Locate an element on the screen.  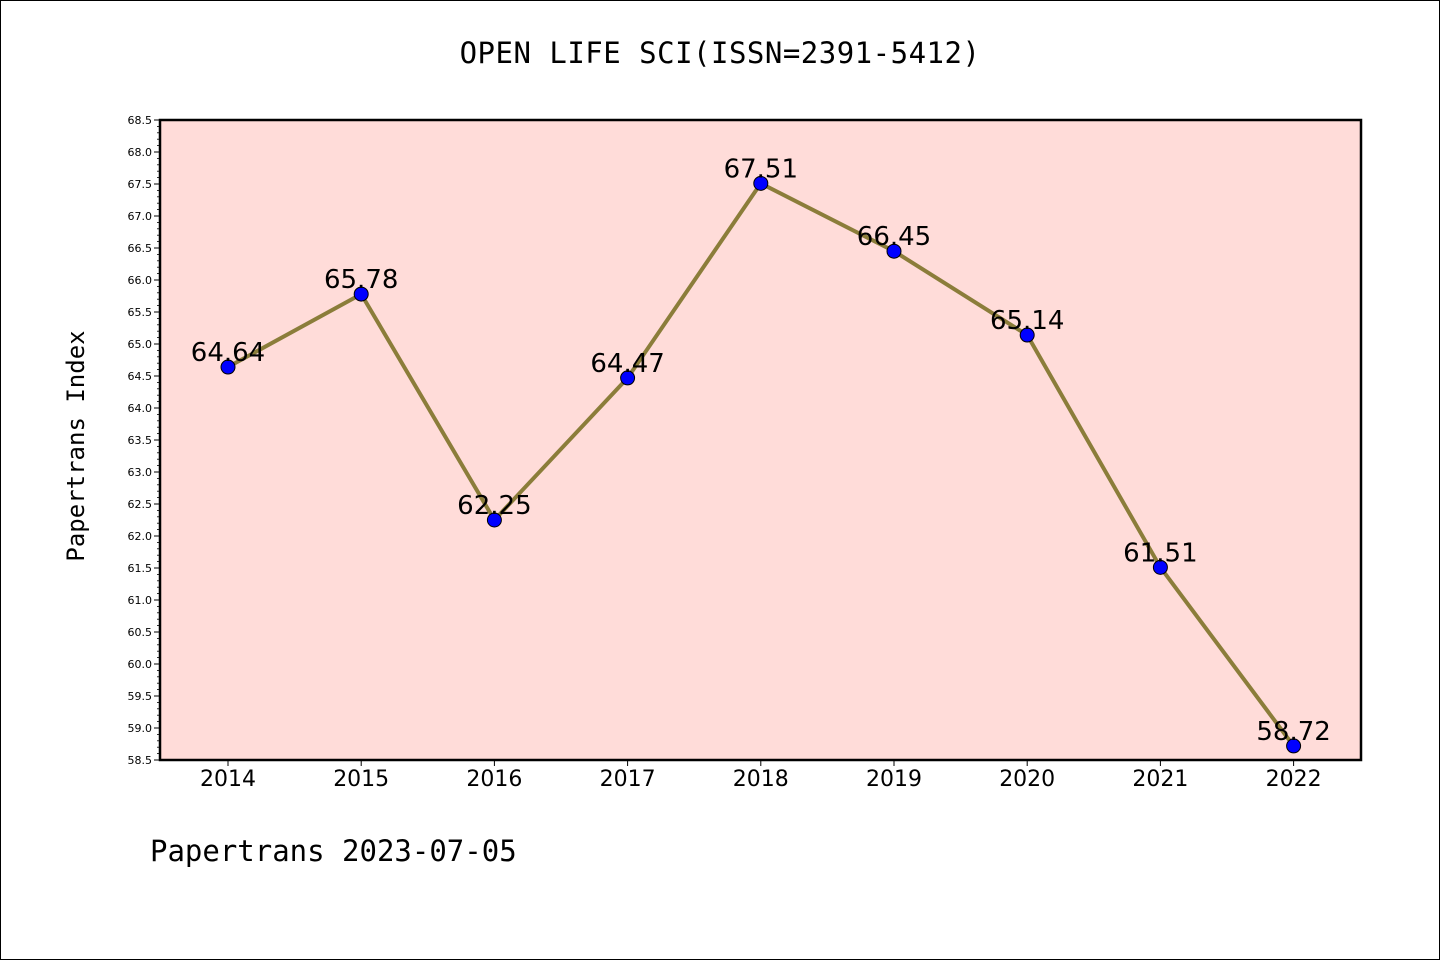
x-tick-label: 2021 is located at coordinates (1160, 779).